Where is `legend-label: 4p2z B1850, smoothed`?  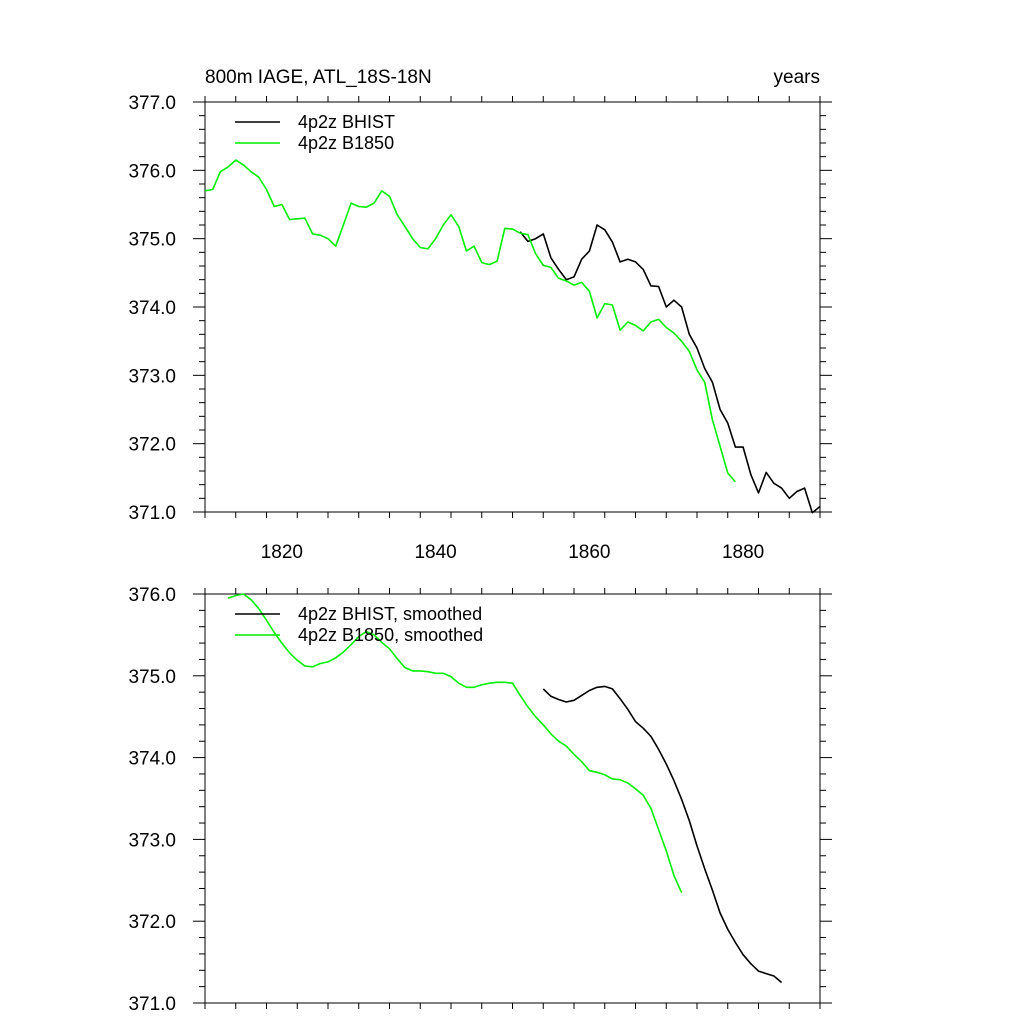 legend-label: 4p2z B1850, smoothed is located at coordinates (390, 635).